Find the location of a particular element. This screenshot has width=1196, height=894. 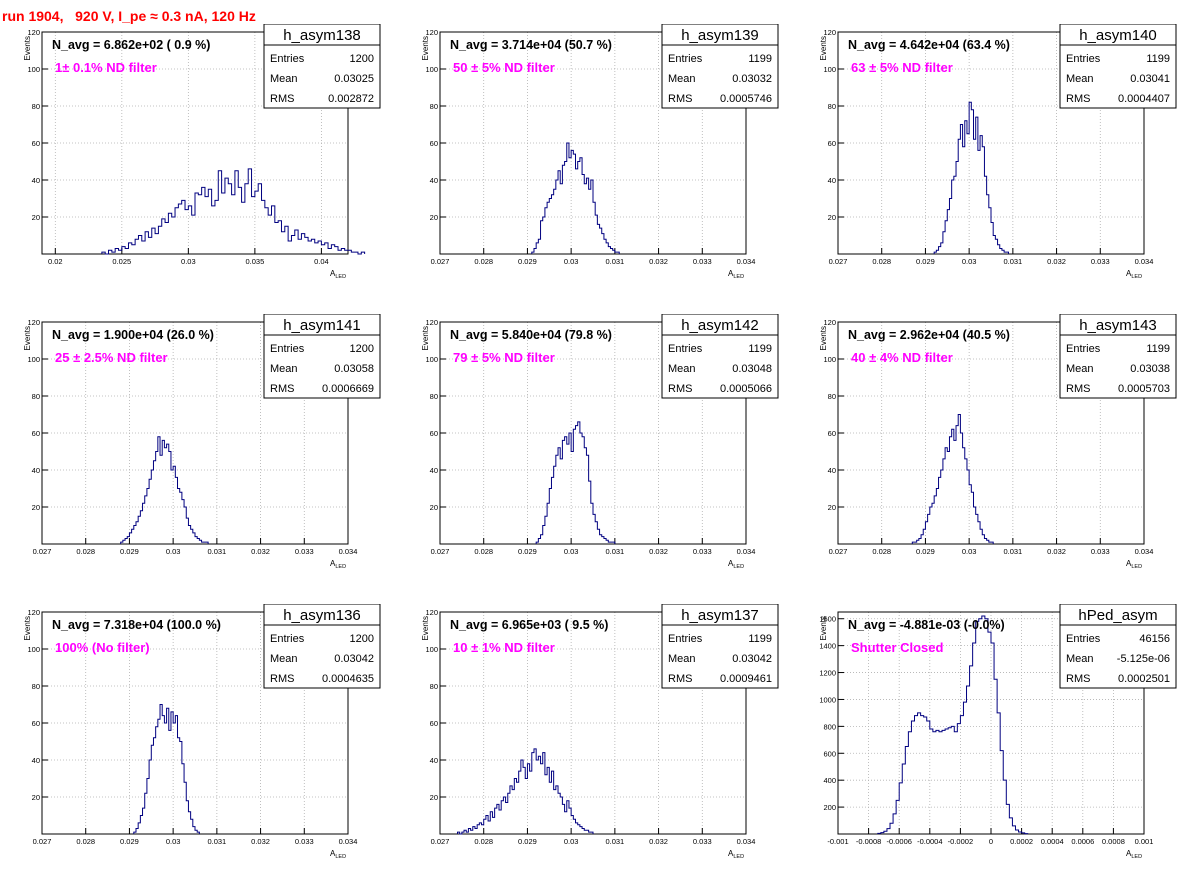

stats-value-rms: 0.0005746 is located at coordinates (746, 99).